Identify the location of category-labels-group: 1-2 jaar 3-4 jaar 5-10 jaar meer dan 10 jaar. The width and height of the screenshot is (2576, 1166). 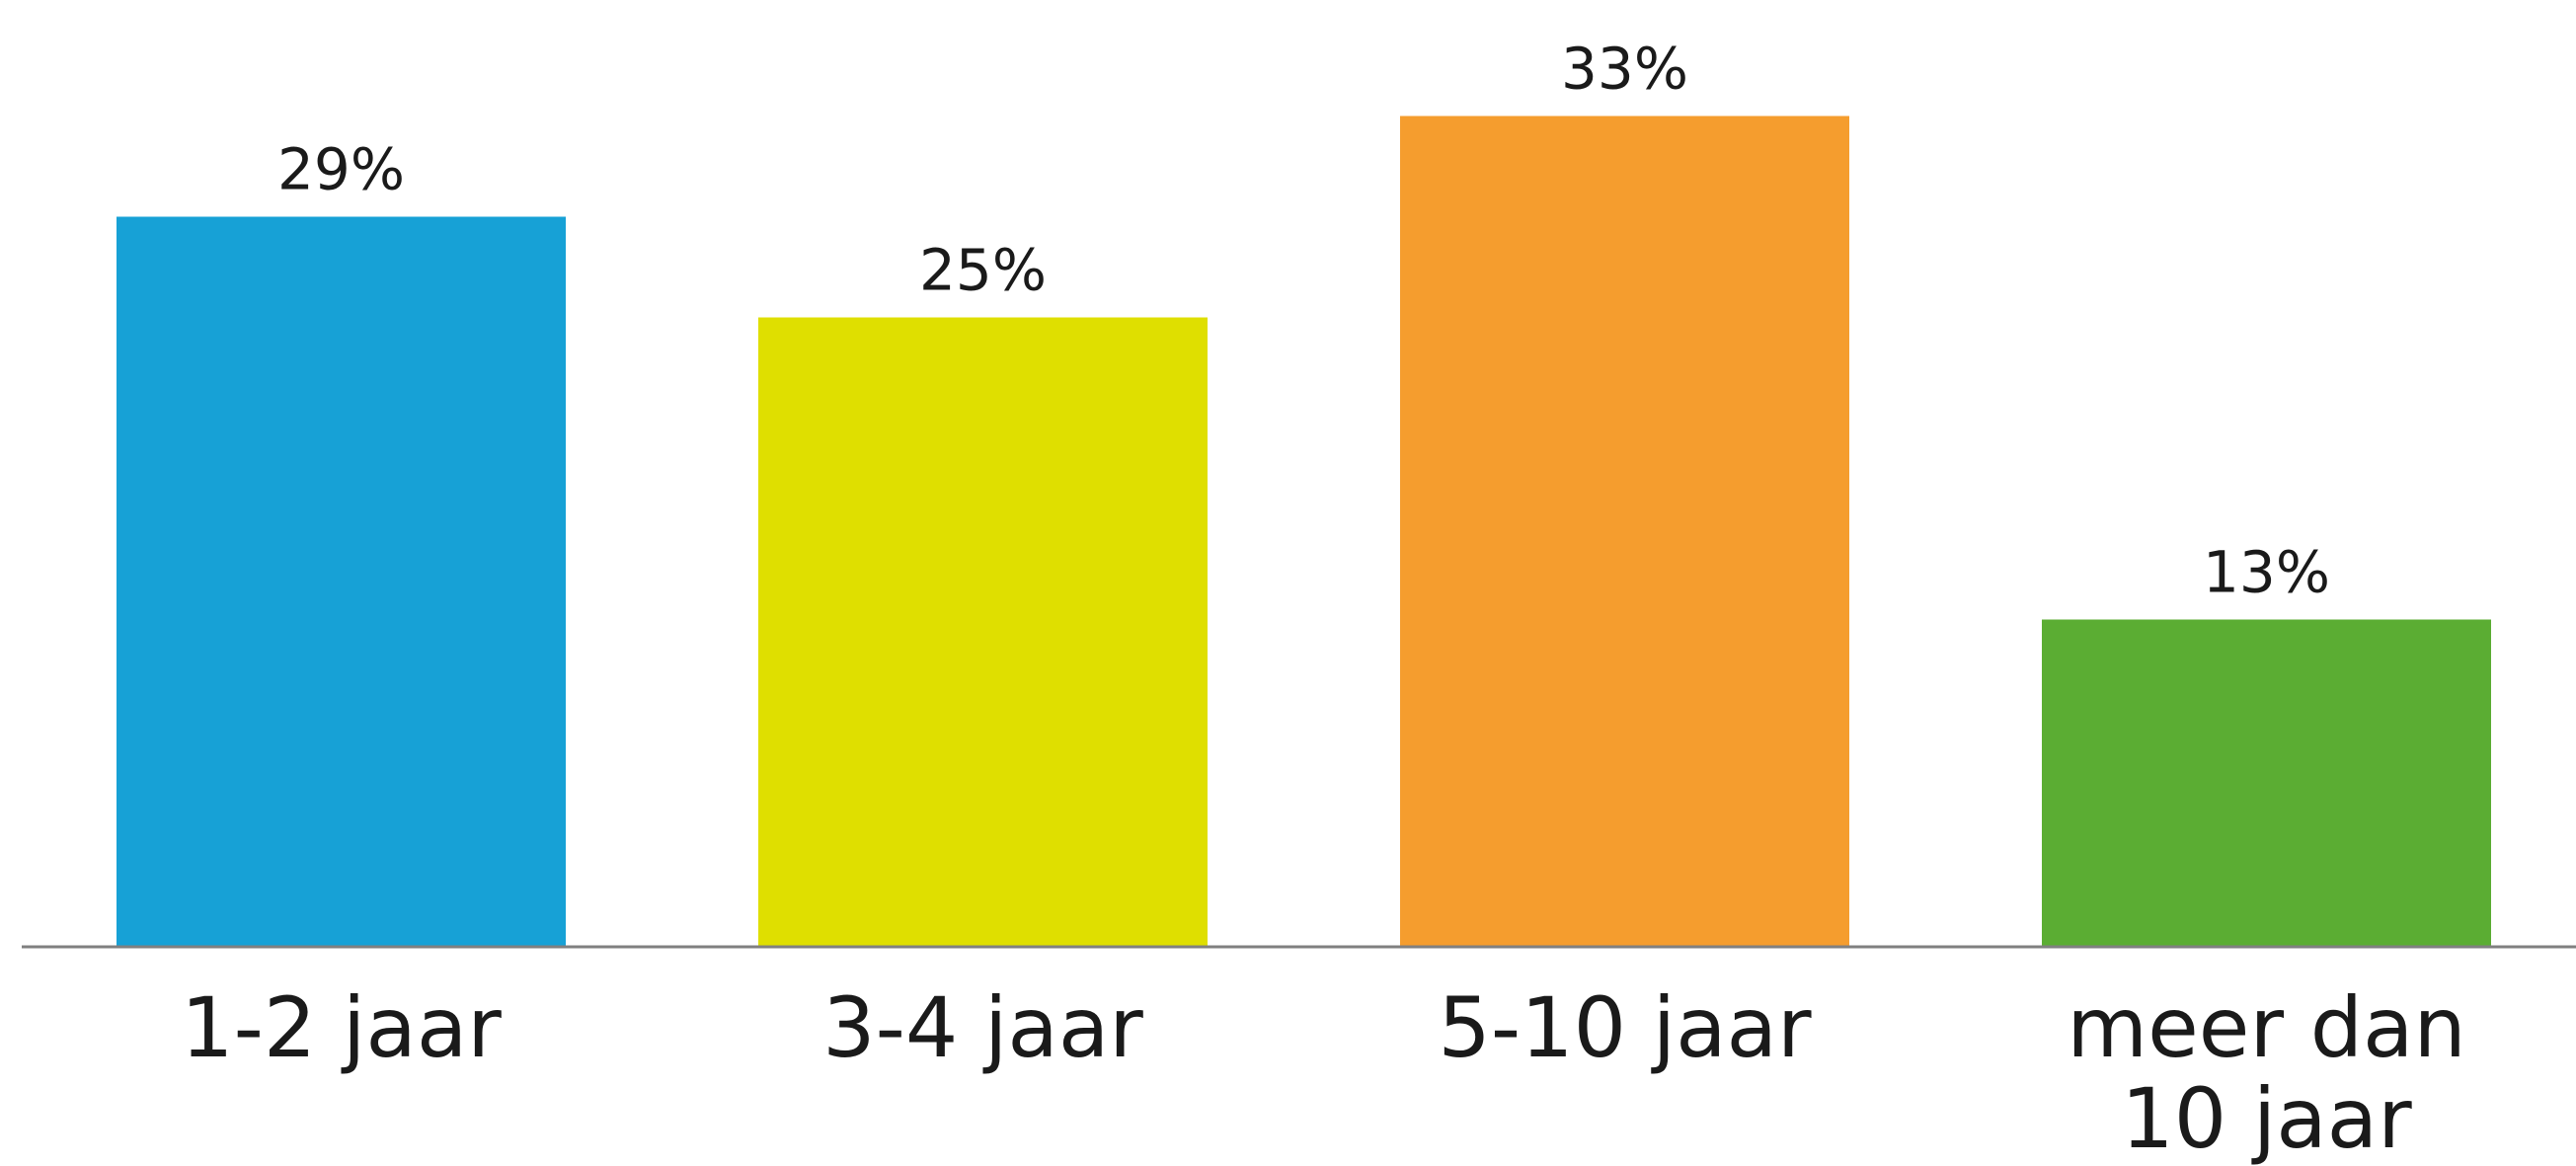
(1323, 1072).